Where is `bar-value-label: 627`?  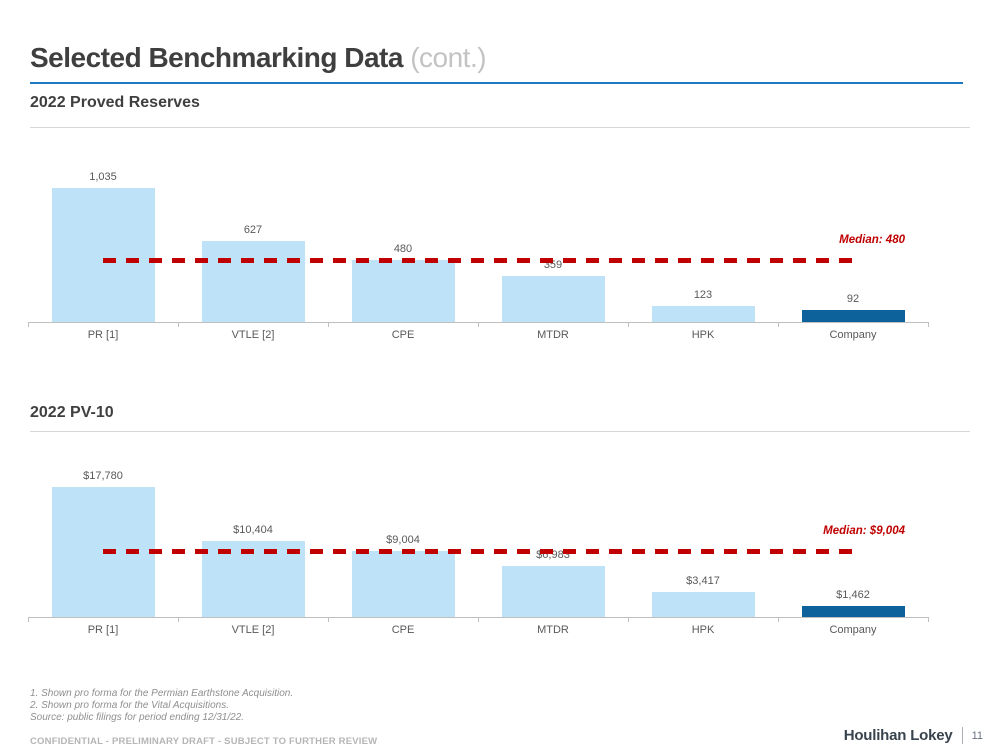
bar-value-label: 627 is located at coordinates (253, 230).